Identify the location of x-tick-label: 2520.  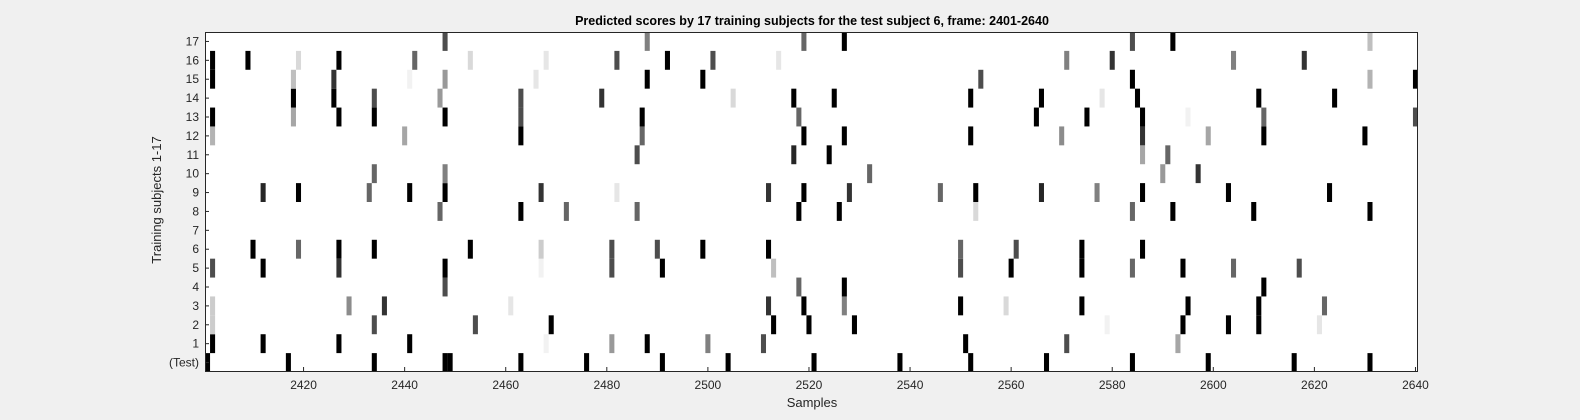
(809, 385).